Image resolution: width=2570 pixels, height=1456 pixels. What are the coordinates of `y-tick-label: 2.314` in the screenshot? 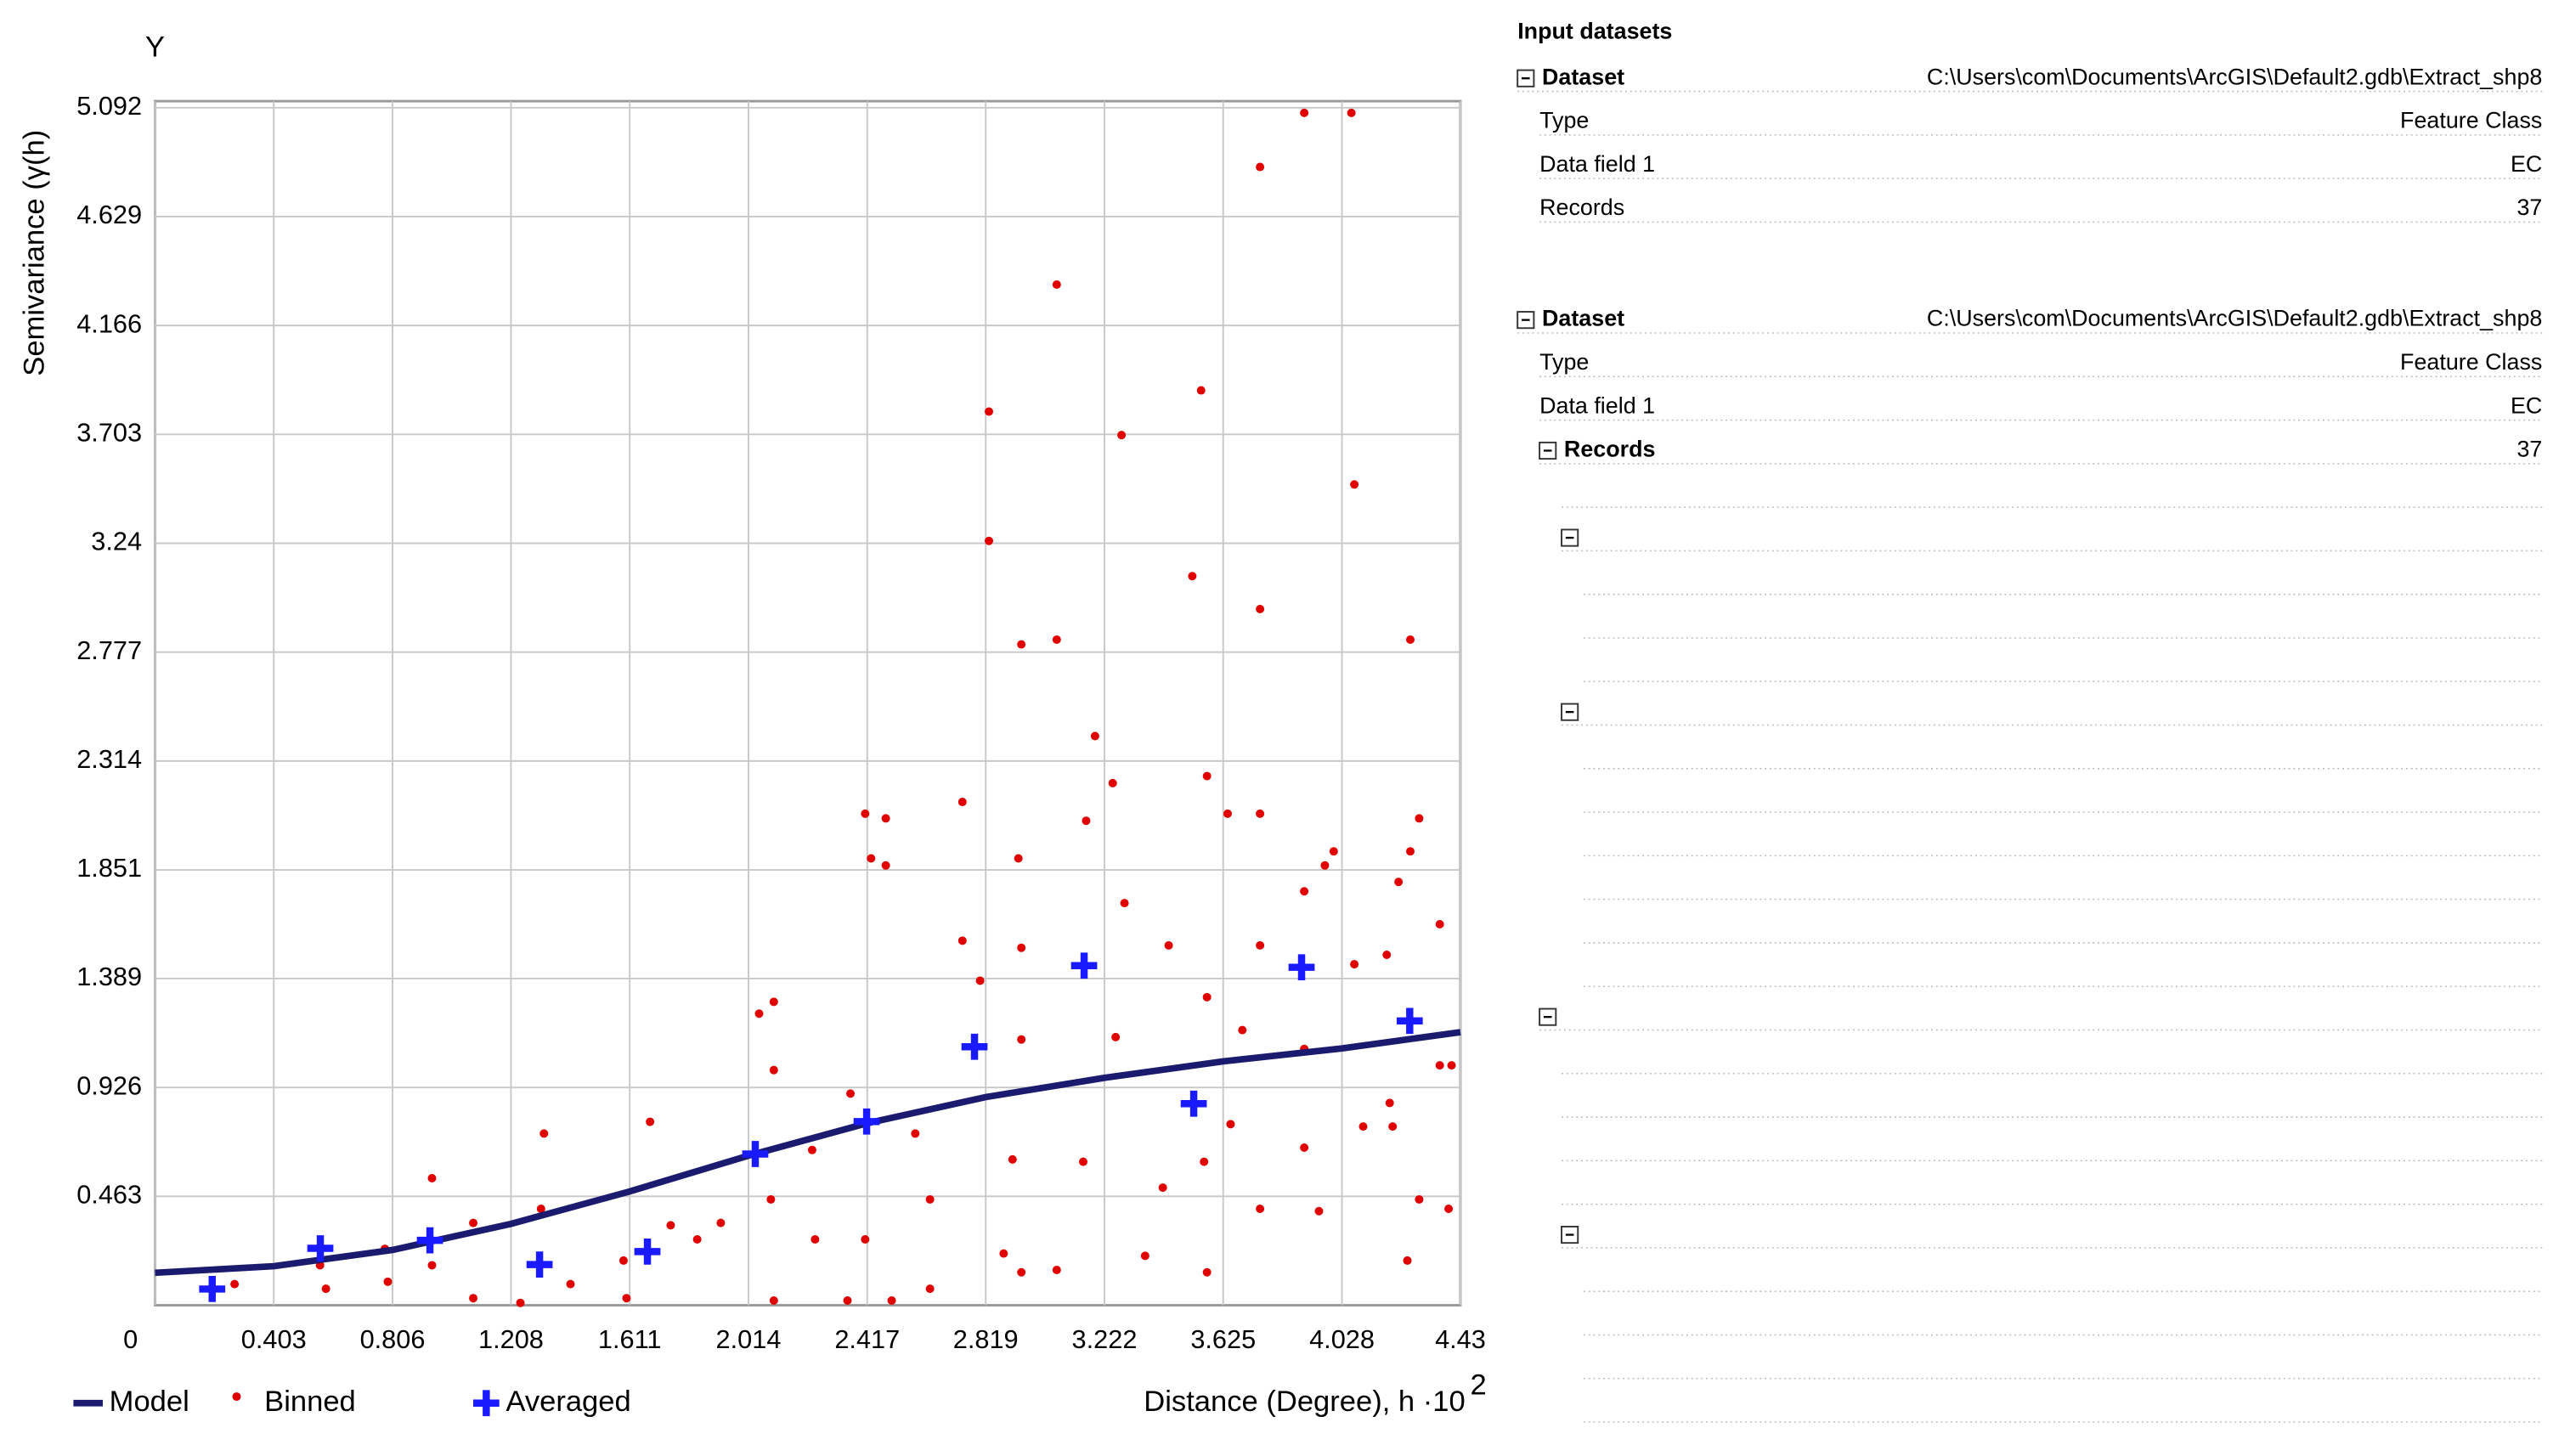 It's located at (109, 759).